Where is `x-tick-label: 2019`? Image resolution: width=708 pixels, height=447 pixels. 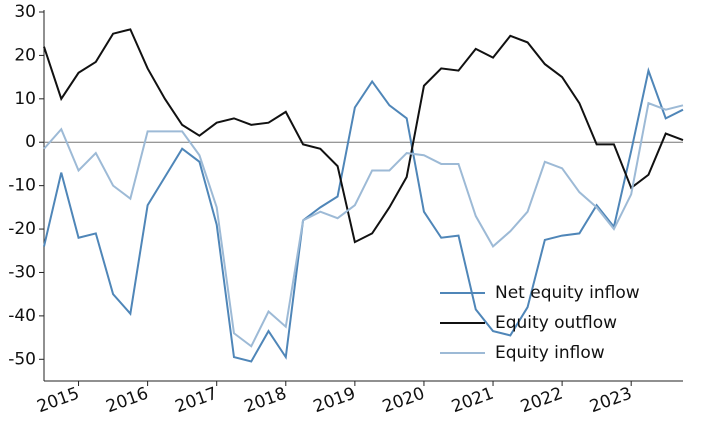 x-tick-label: 2019 is located at coordinates (334, 401).